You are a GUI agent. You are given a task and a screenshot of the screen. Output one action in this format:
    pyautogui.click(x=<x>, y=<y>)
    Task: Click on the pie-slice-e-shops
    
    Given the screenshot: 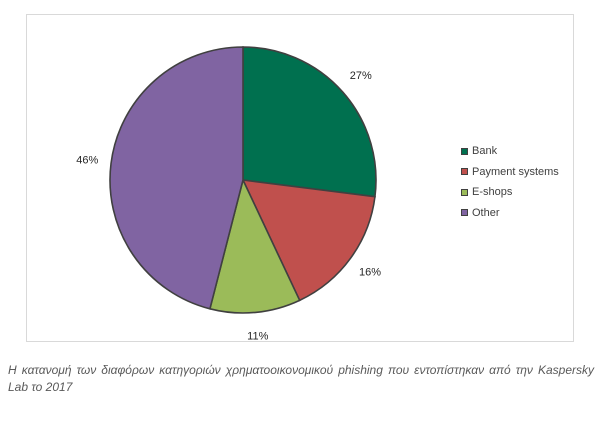 What is the action you would take?
    pyautogui.click(x=254, y=245)
    